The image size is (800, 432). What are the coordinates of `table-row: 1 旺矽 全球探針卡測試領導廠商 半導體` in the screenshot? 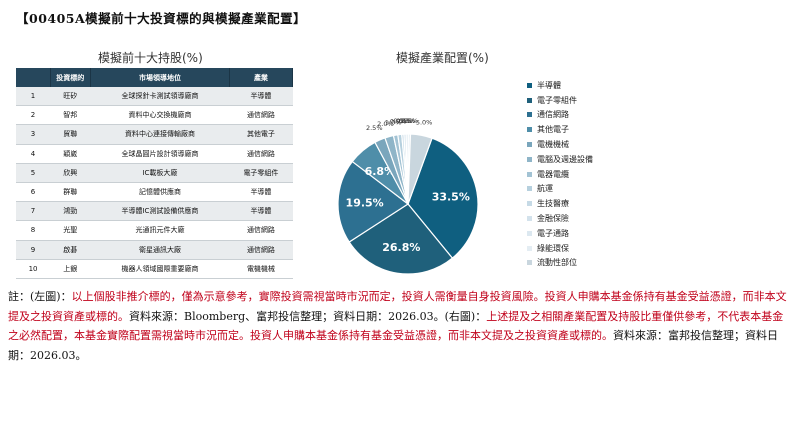 It's located at (154, 97).